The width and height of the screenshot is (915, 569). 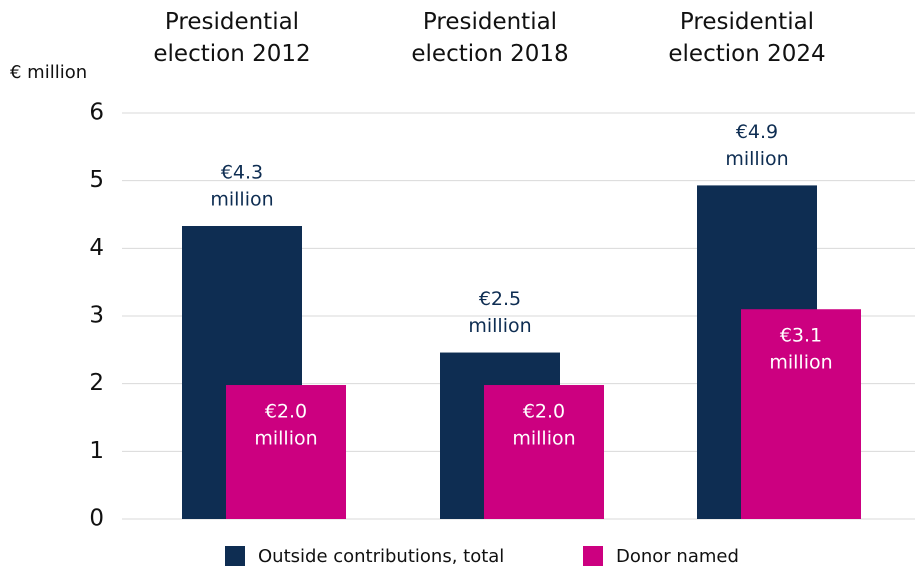 I want to click on value-label: €3.1 million, so click(x=800, y=348).